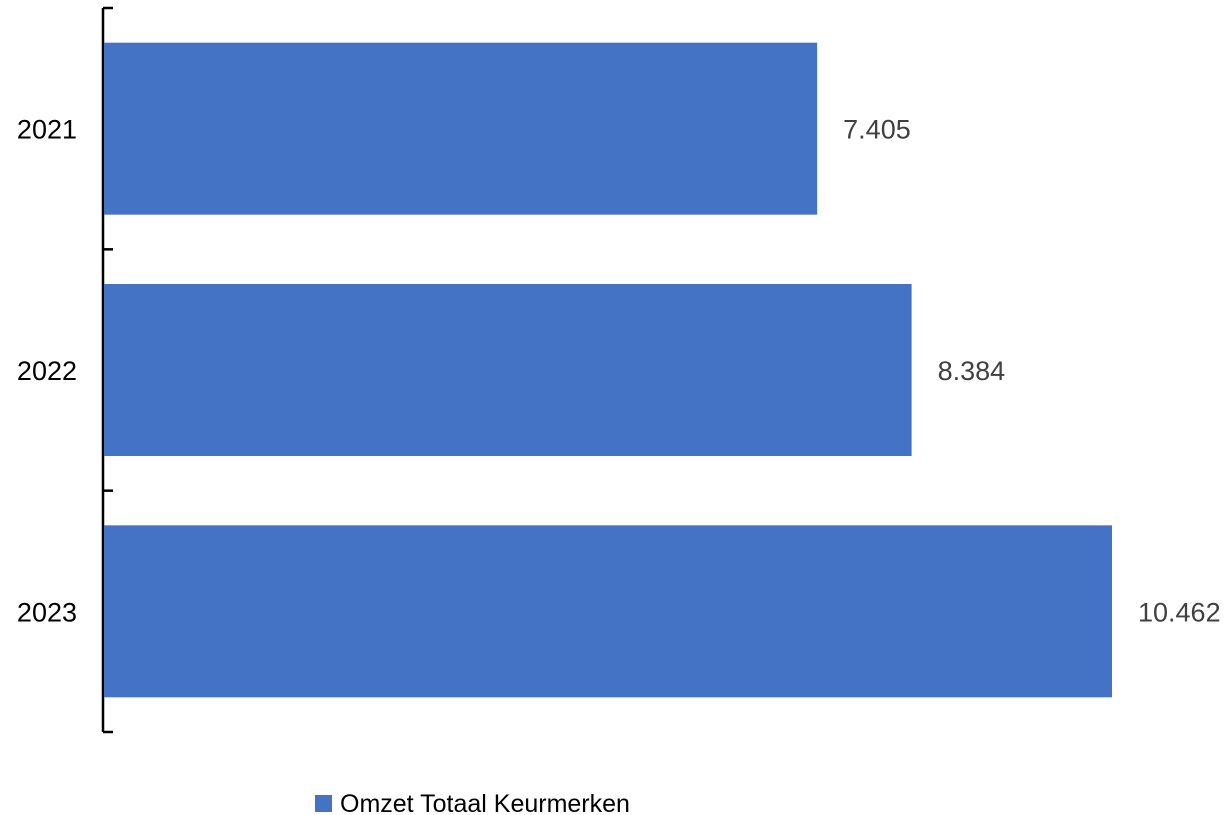 The height and width of the screenshot is (815, 1229). I want to click on bar-2022, so click(508, 370).